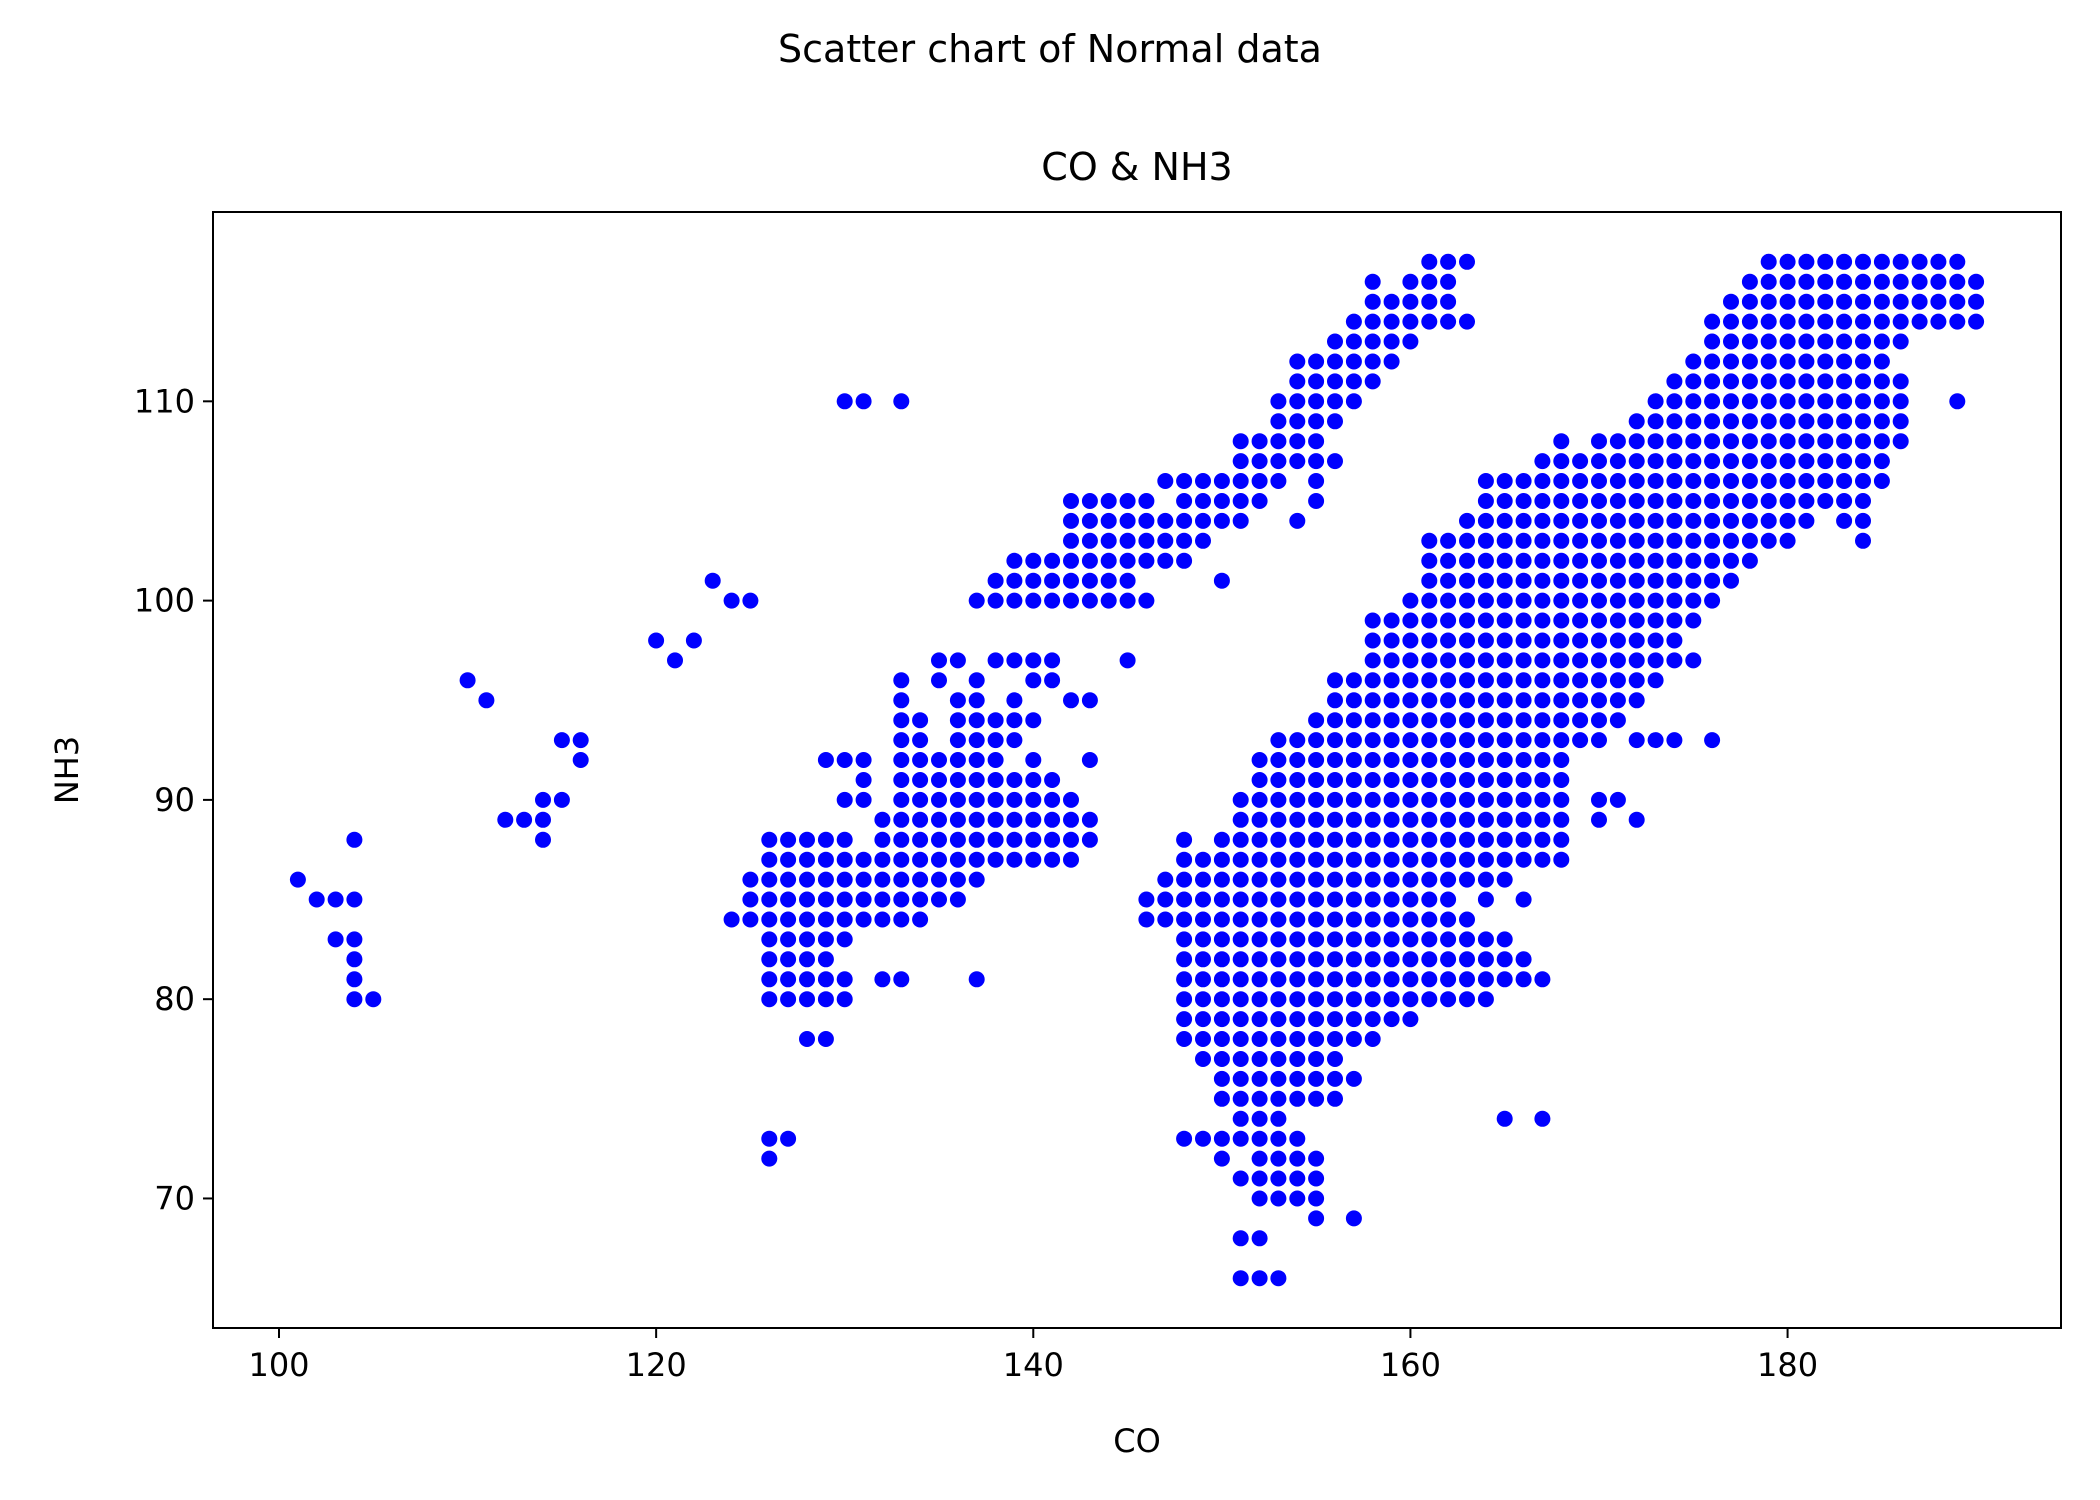 Image resolution: width=2100 pixels, height=1500 pixels. I want to click on x-axis-label: CO, so click(1137, 1441).